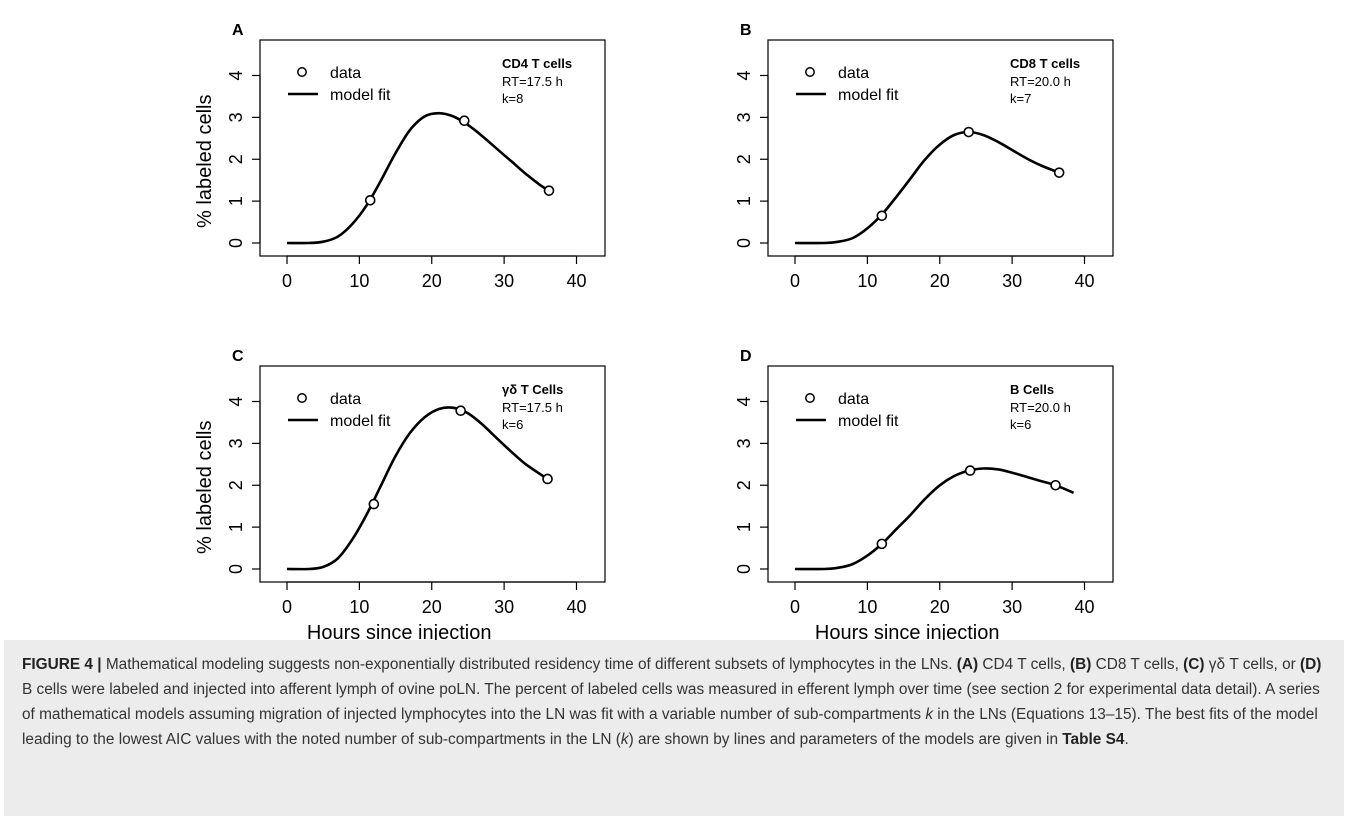  I want to click on panel-letter: D, so click(746, 356).